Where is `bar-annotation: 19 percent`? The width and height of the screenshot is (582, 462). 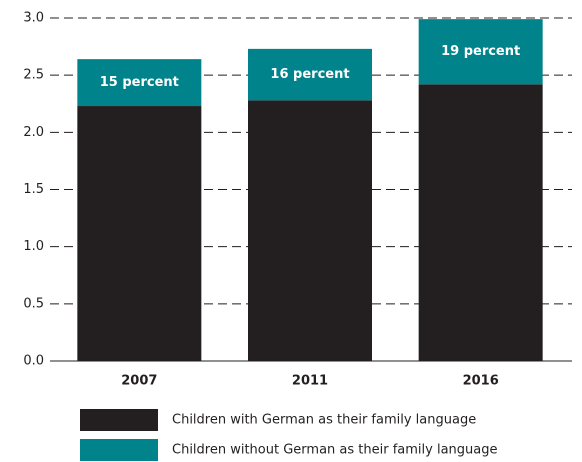 bar-annotation: 19 percent is located at coordinates (480, 51).